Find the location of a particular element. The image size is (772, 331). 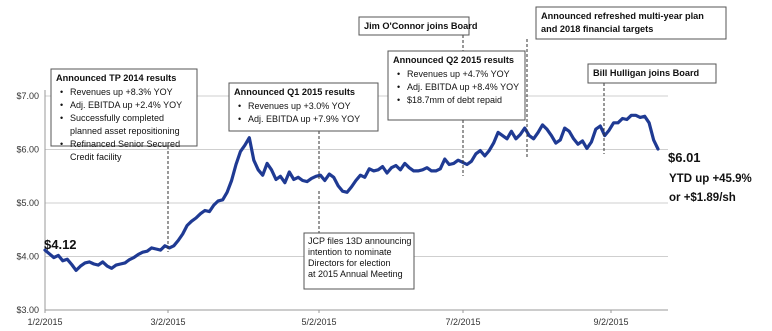

annotation-item: Revenues up +8.3% YOY is located at coordinates (121, 92).